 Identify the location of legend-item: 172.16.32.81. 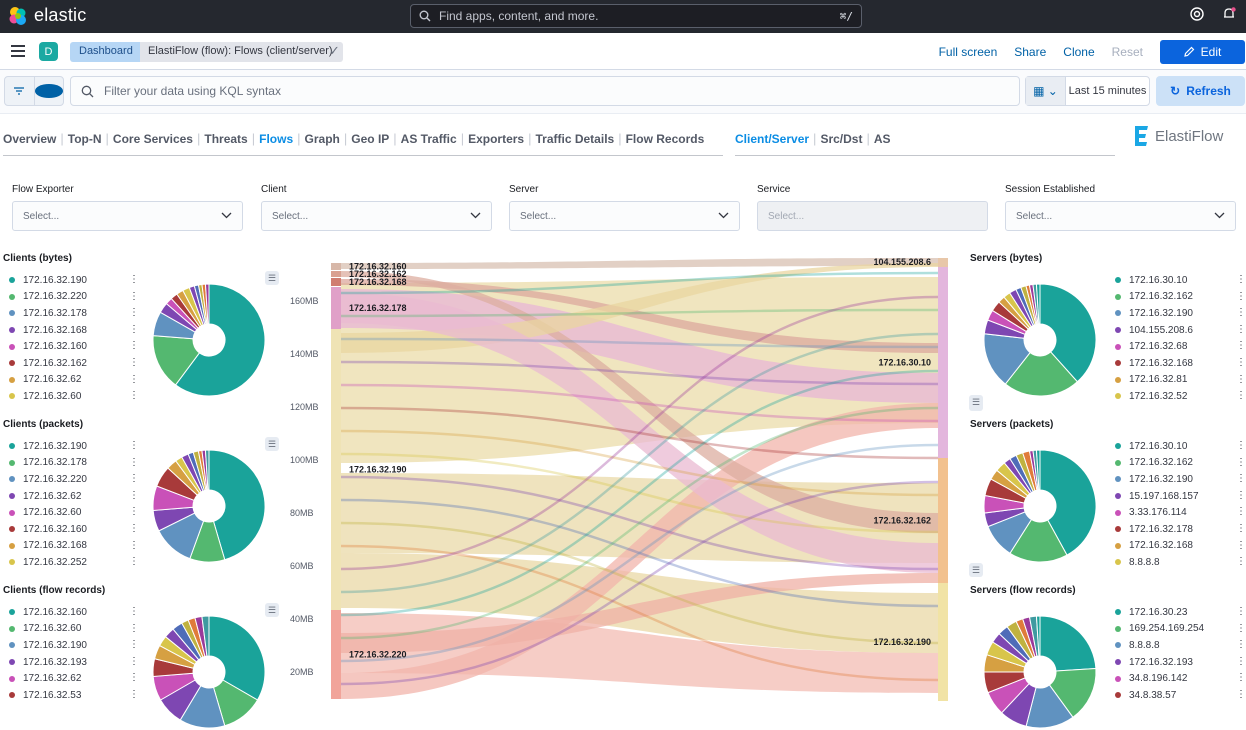
(1154, 380).